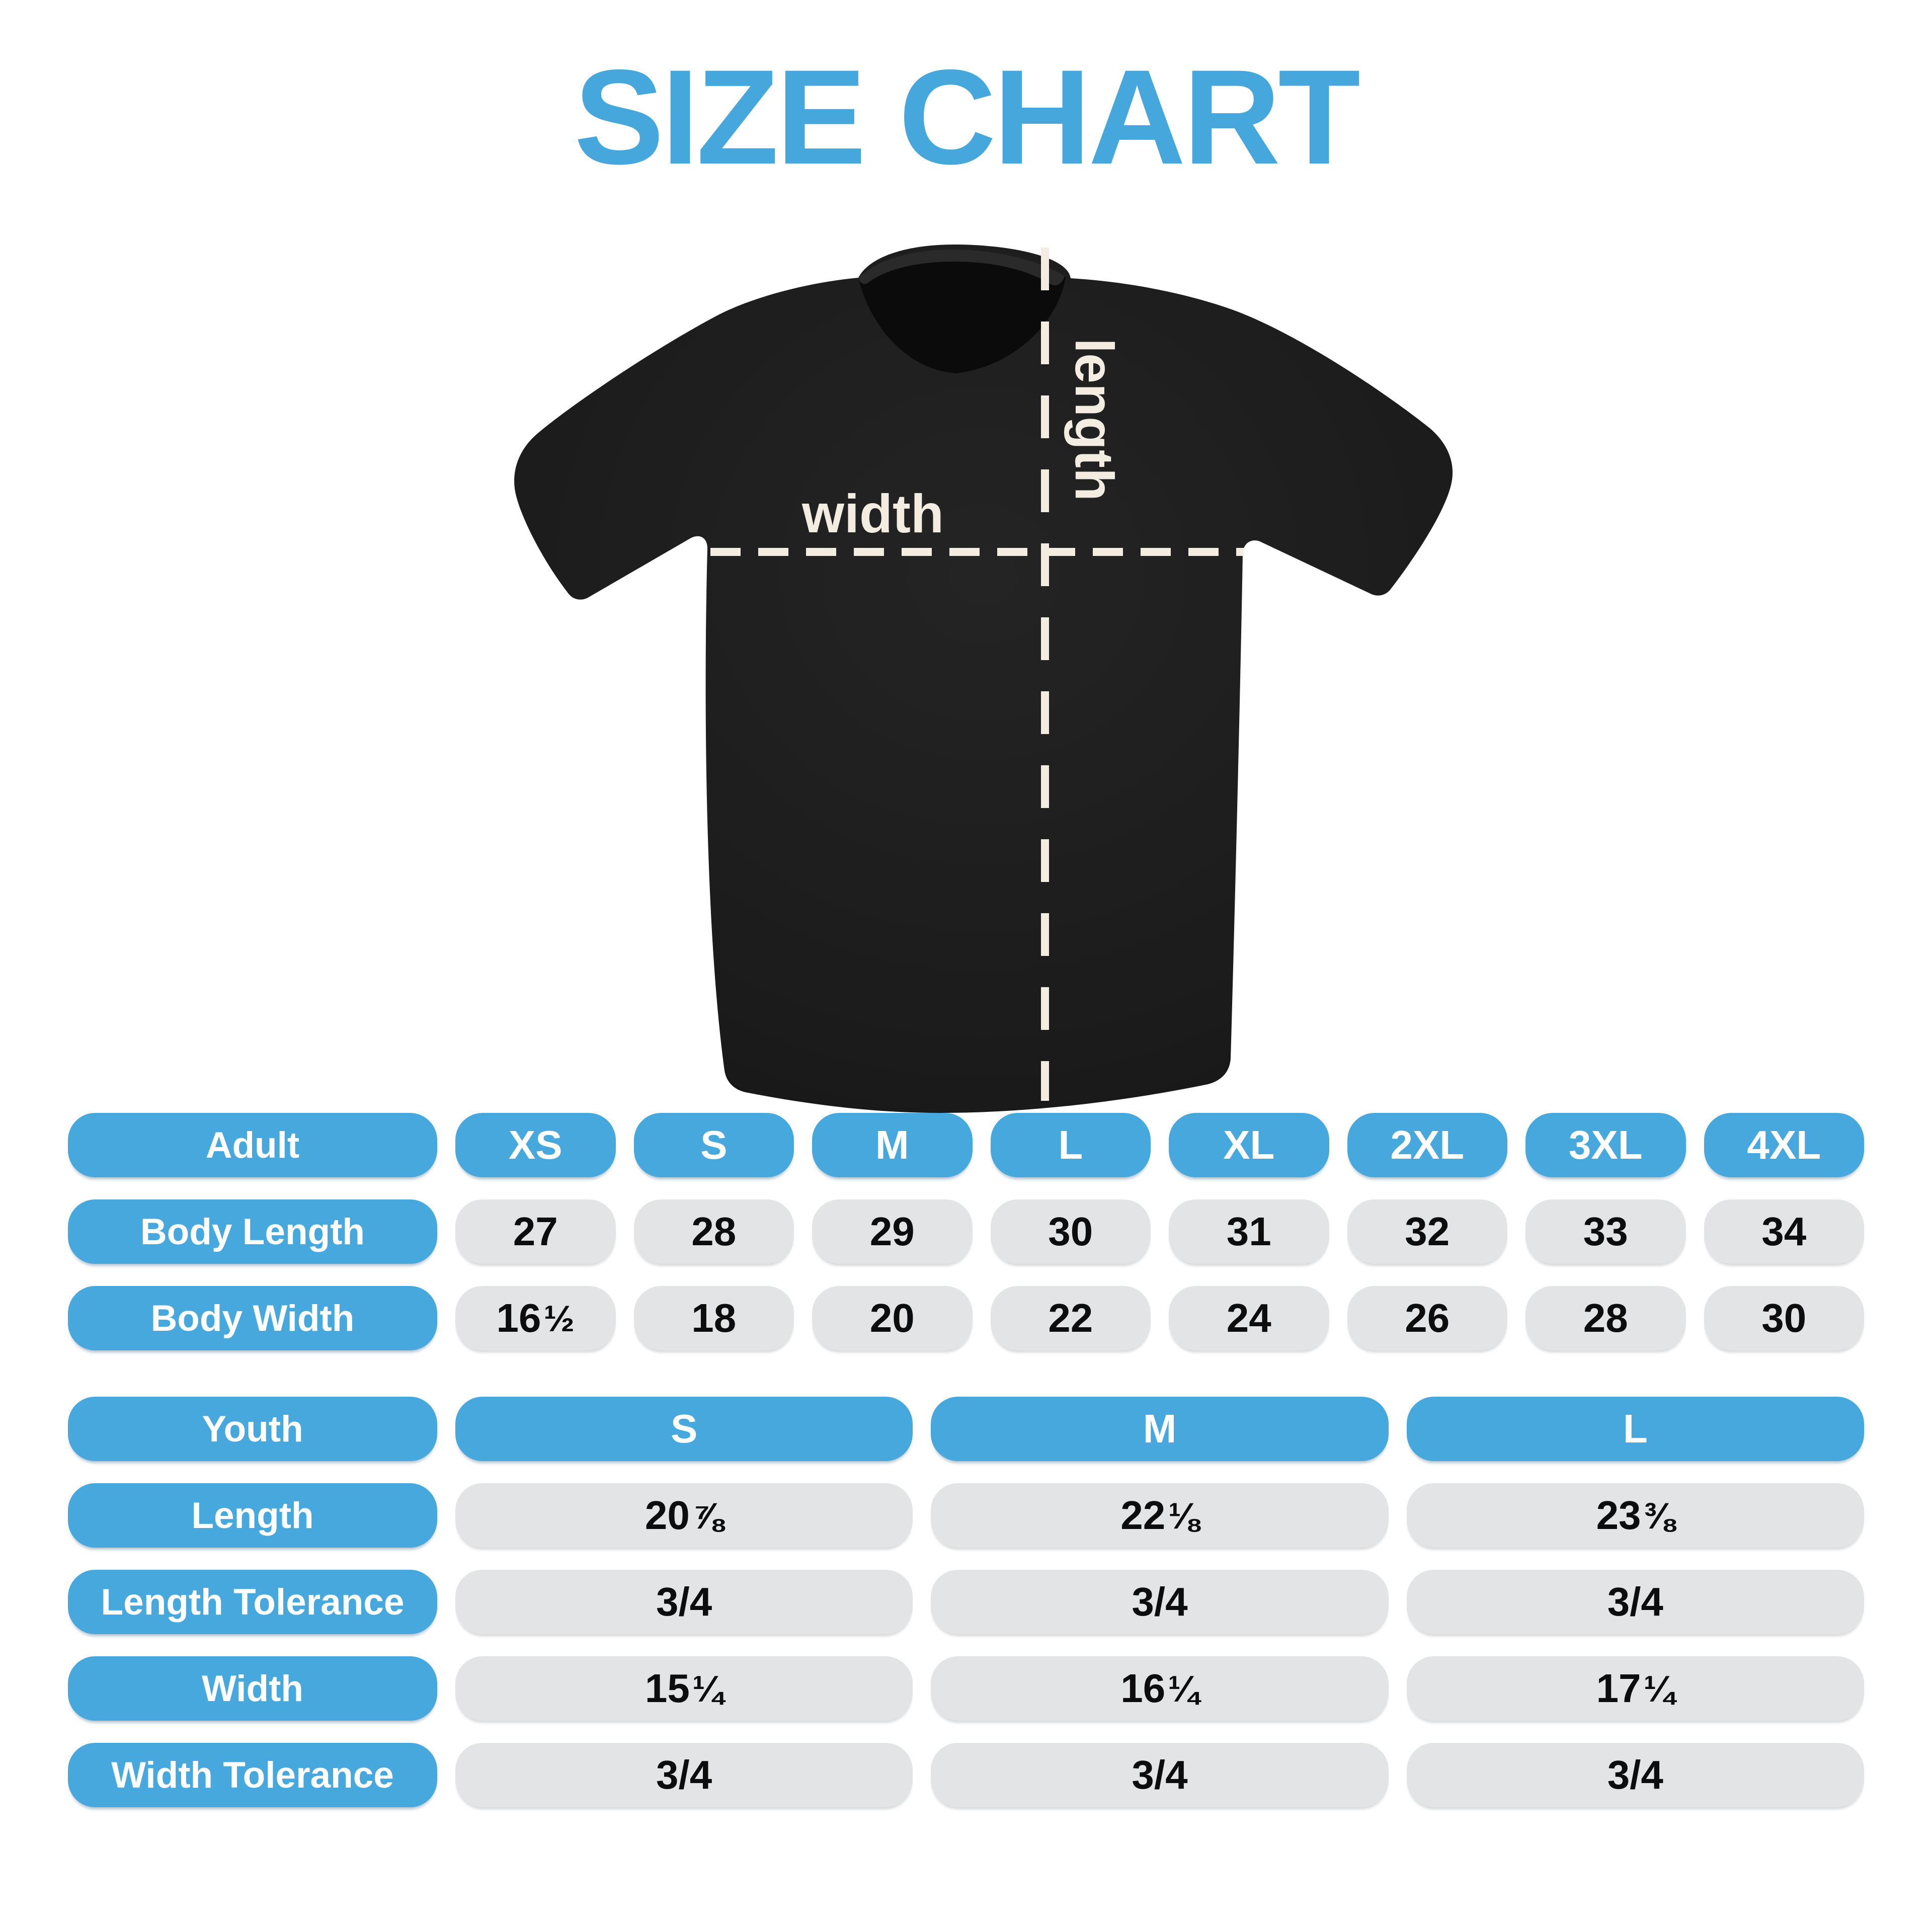 The height and width of the screenshot is (1932, 1932). What do you see at coordinates (1071, 1232) in the screenshot?
I see `body-length-l: 30` at bounding box center [1071, 1232].